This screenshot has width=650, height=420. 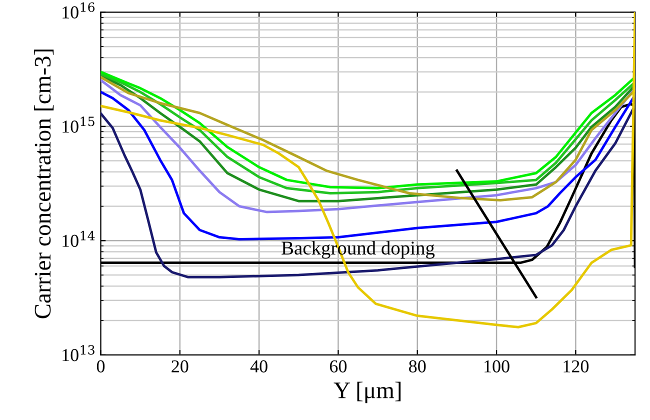 What do you see at coordinates (78, 124) in the screenshot?
I see `y-tick-label: 10$^{15}$` at bounding box center [78, 124].